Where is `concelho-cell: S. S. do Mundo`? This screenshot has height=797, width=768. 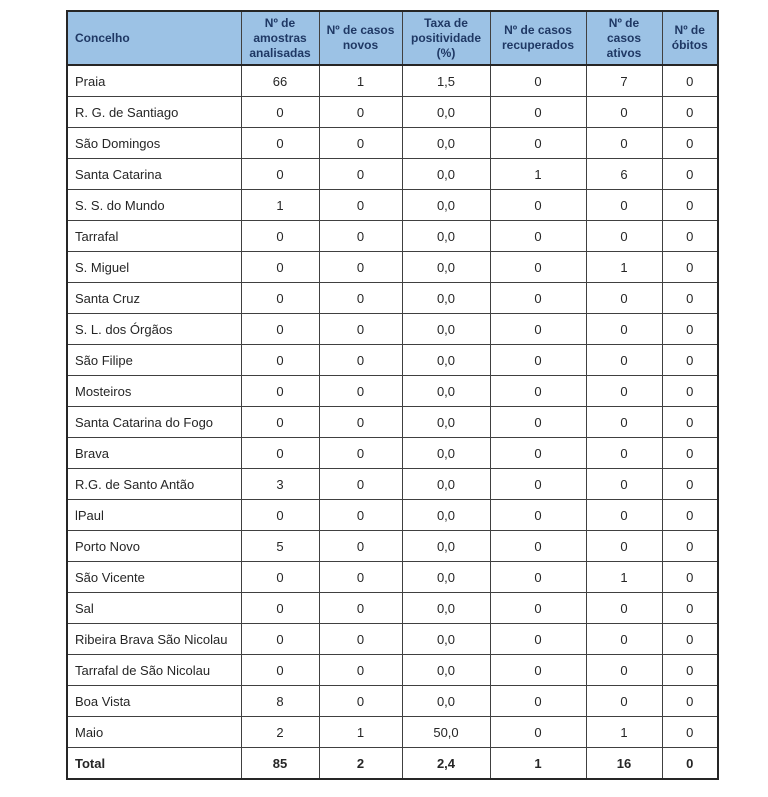 concelho-cell: S. S. do Mundo is located at coordinates (154, 205).